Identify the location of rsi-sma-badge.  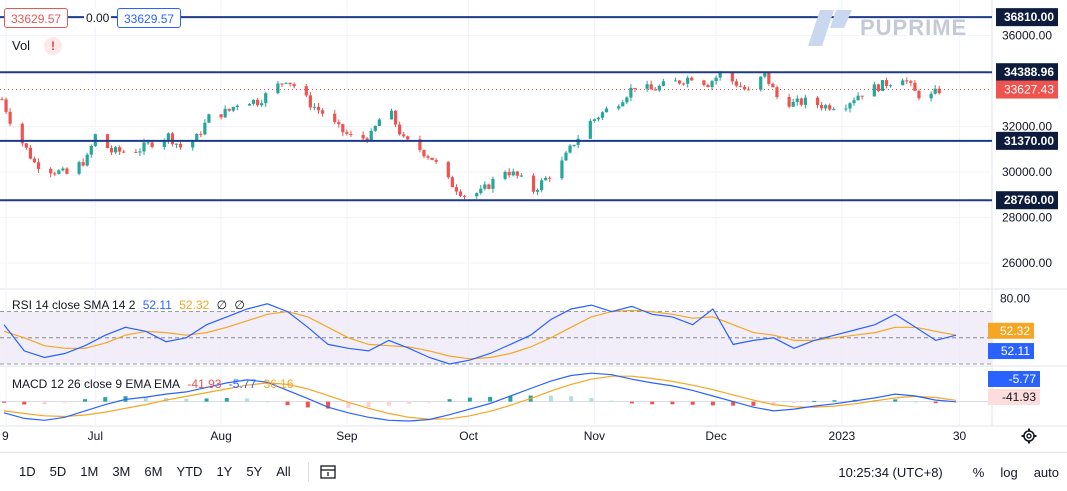
(1011, 330).